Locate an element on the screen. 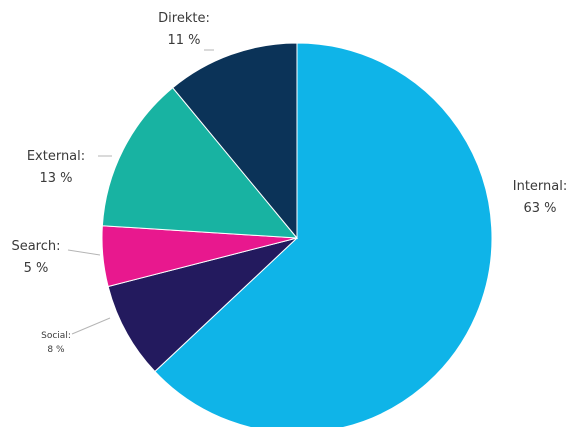  leader-line-social is located at coordinates (91, 326).